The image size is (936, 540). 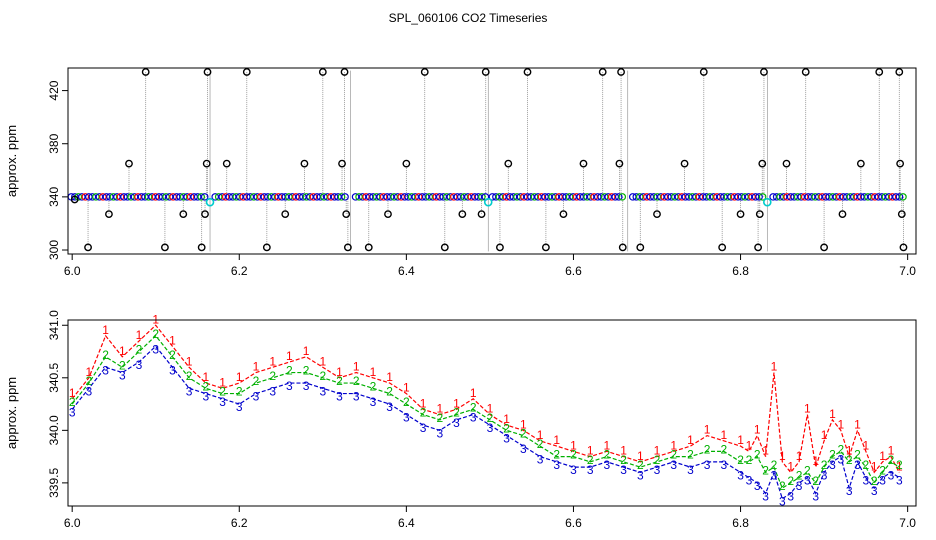 What do you see at coordinates (907, 523) in the screenshot?
I see `bottom-x-tick-label: 7.0` at bounding box center [907, 523].